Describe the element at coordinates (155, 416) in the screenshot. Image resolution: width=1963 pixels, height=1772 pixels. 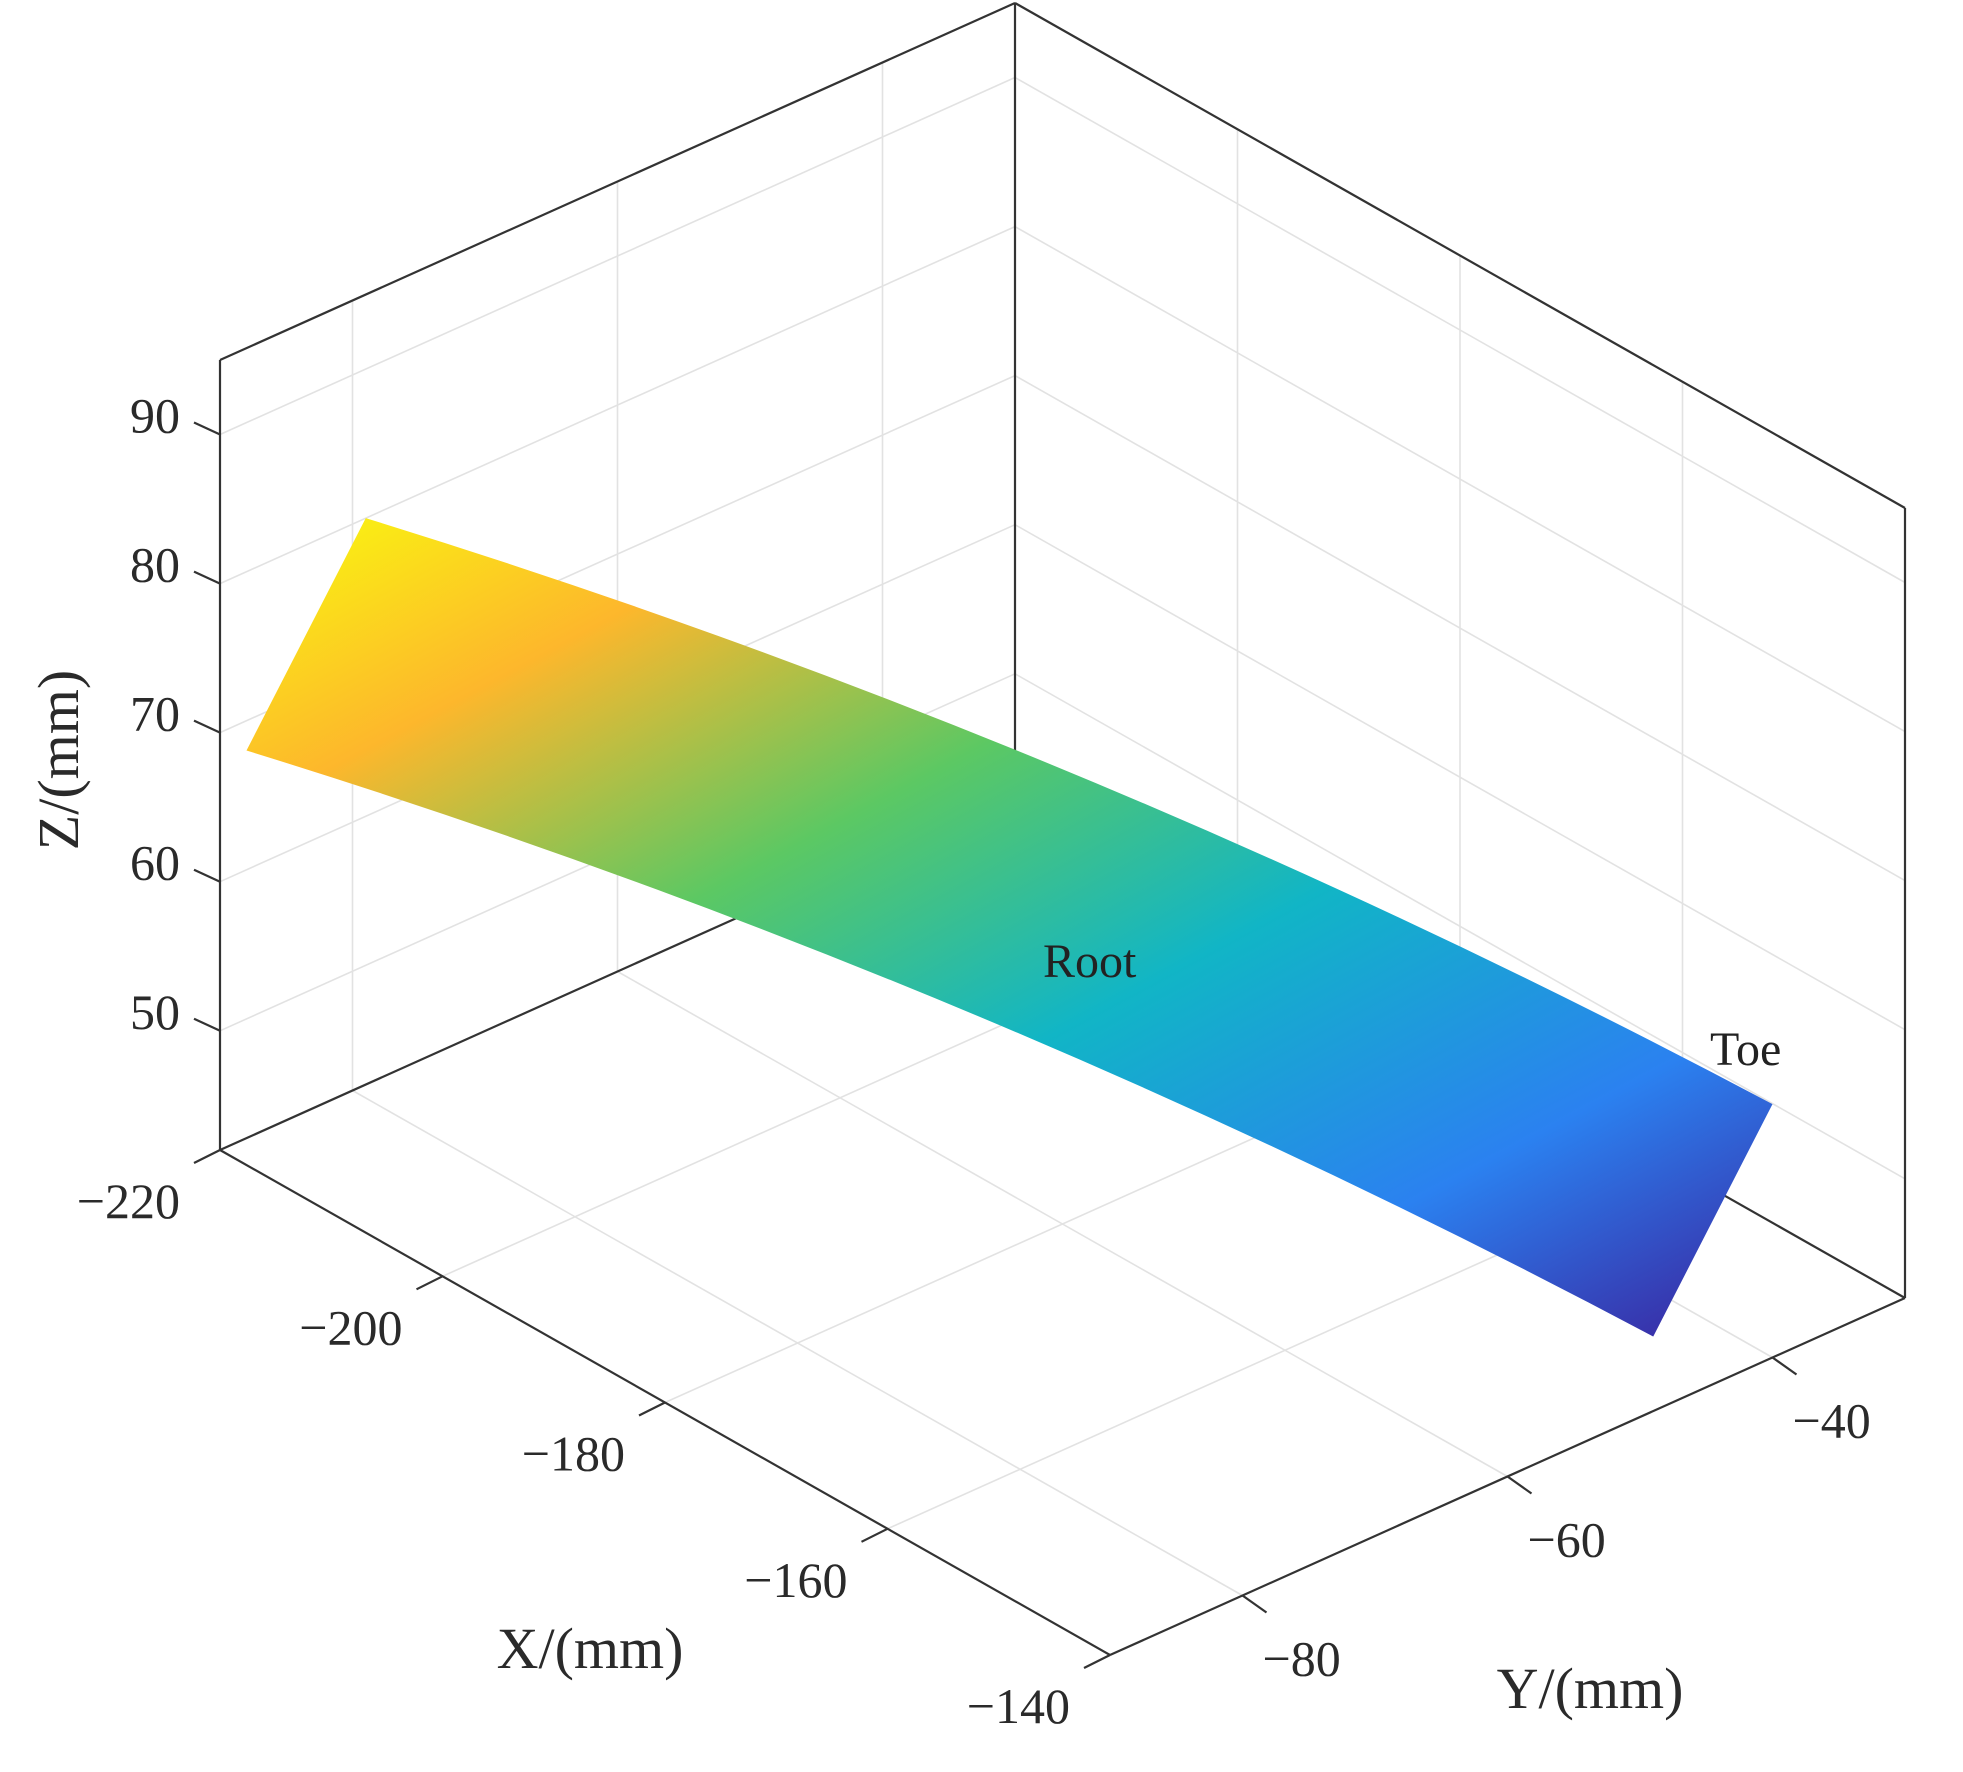
I see `z-tick-label: 90` at that location.